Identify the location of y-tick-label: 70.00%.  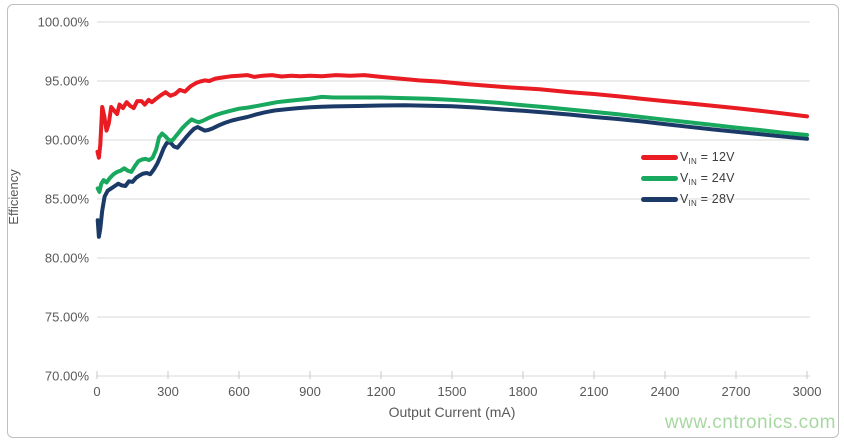
(67, 376).